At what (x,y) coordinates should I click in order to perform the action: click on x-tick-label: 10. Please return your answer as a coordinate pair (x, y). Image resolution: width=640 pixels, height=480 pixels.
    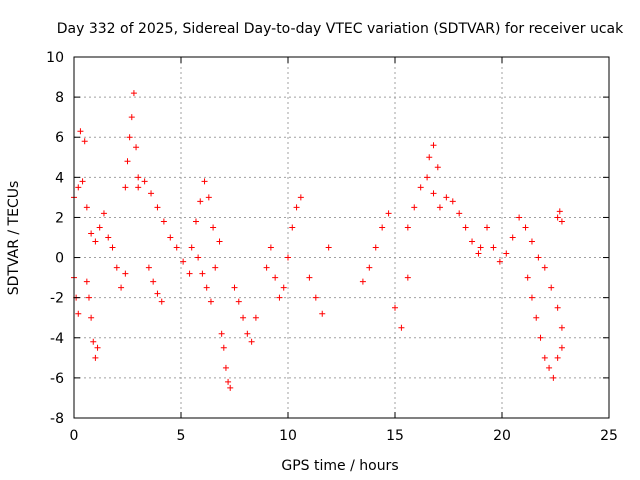
    Looking at the image, I should click on (288, 436).